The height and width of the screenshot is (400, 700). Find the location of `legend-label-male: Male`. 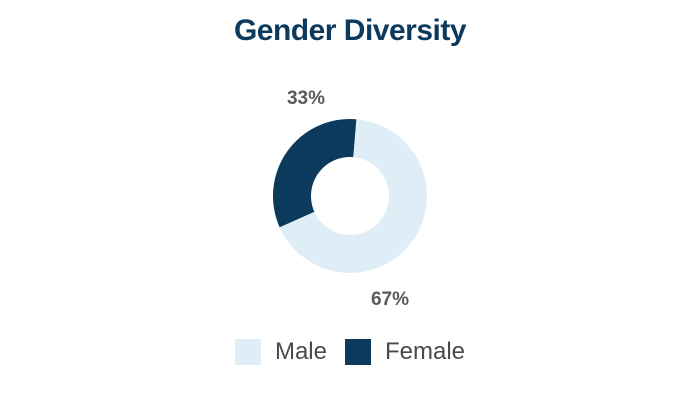

legend-label-male: Male is located at coordinates (300, 351).